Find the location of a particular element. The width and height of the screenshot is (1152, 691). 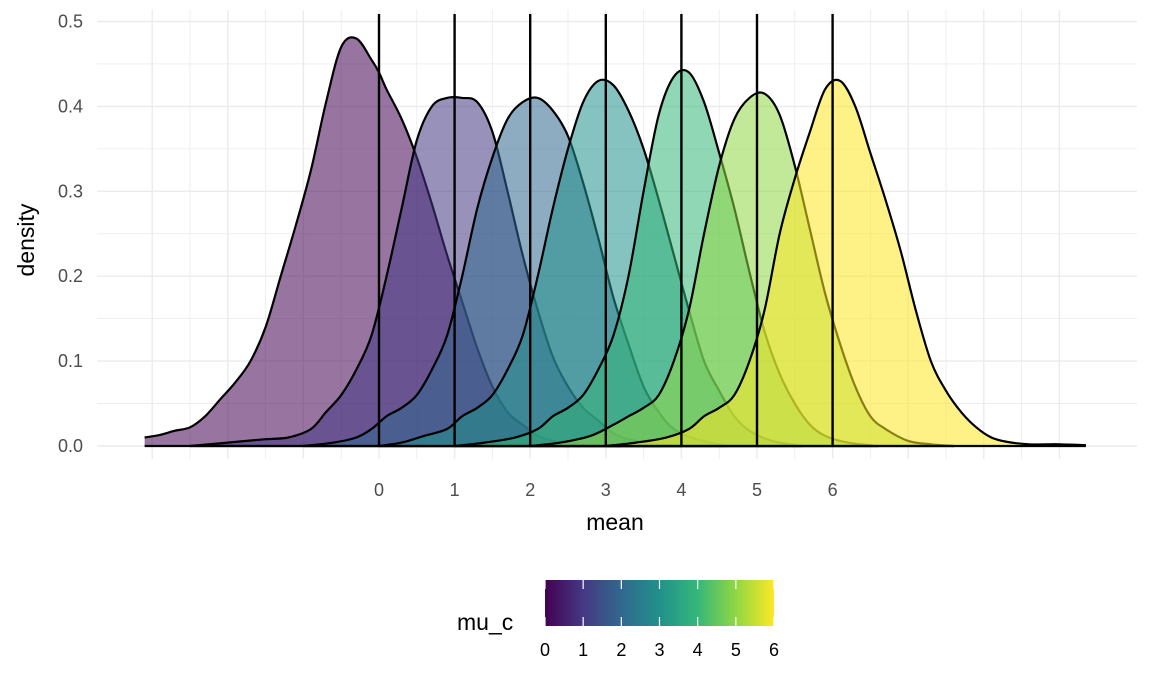

colorbar-tick-label: 6 is located at coordinates (774, 650).